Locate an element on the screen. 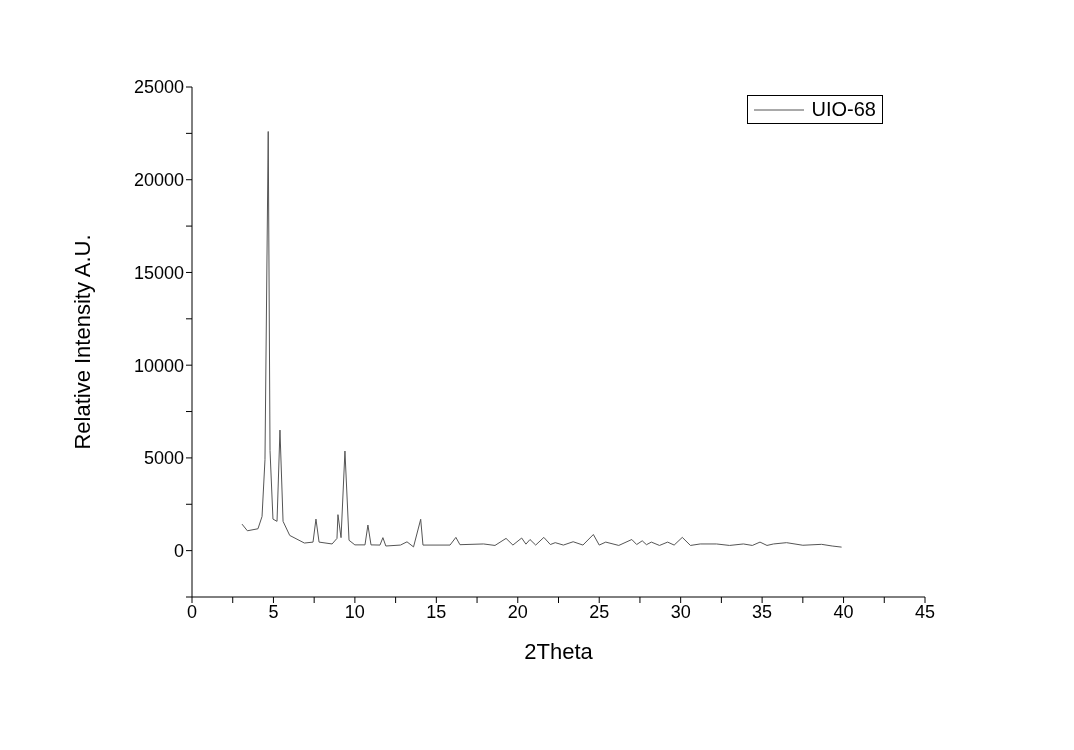 This screenshot has height=750, width=1074. y-axis-title: Relative Intensity A.U. is located at coordinates (82, 342).